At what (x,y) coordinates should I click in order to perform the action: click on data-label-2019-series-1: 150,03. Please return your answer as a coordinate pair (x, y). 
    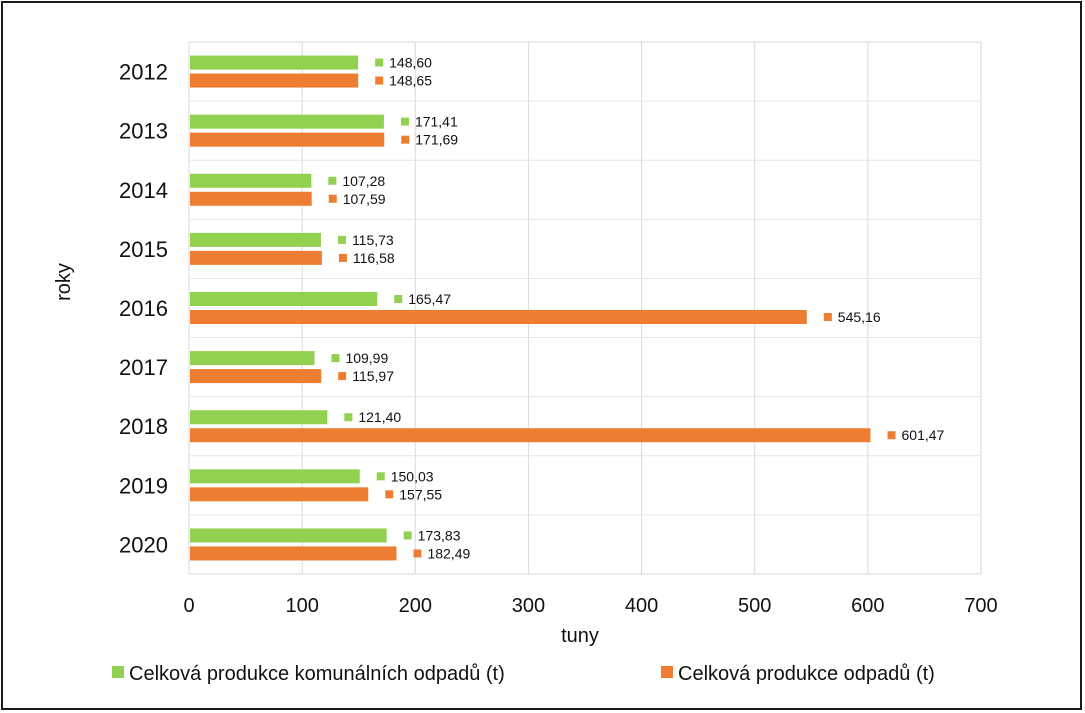
    Looking at the image, I should click on (412, 476).